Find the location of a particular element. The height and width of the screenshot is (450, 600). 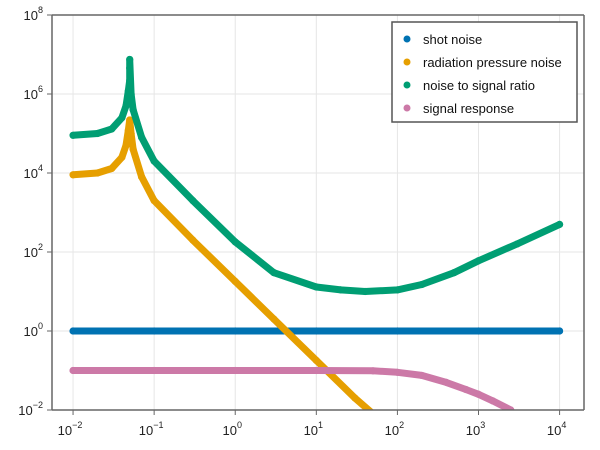

legend-label: radiation pressure noise is located at coordinates (492, 62).